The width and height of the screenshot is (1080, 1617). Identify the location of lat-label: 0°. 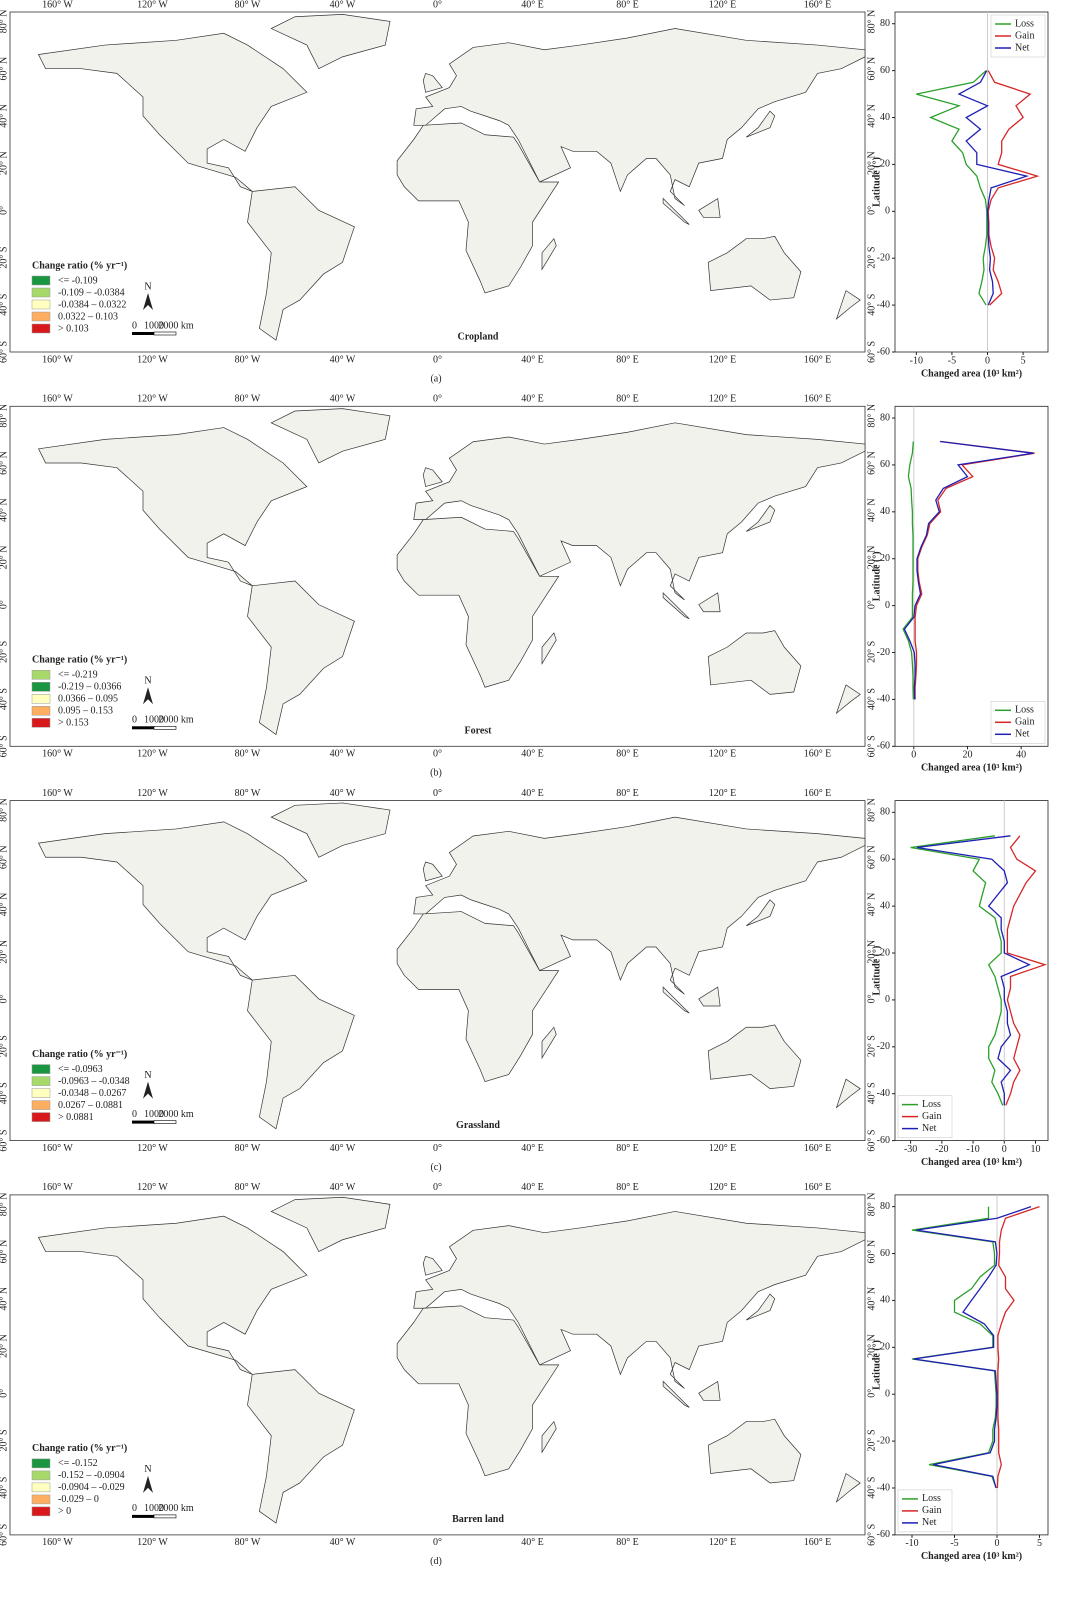
(4, 998).